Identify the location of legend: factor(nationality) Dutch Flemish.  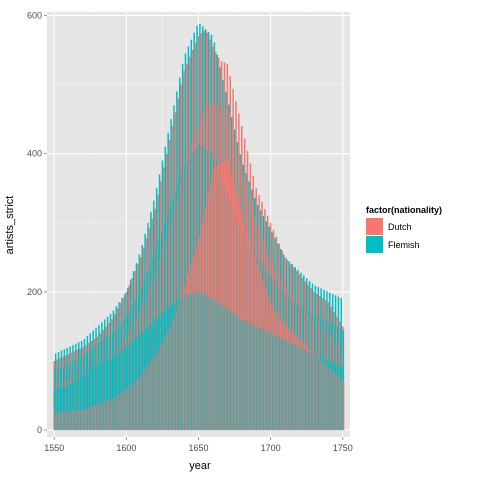
(404, 229).